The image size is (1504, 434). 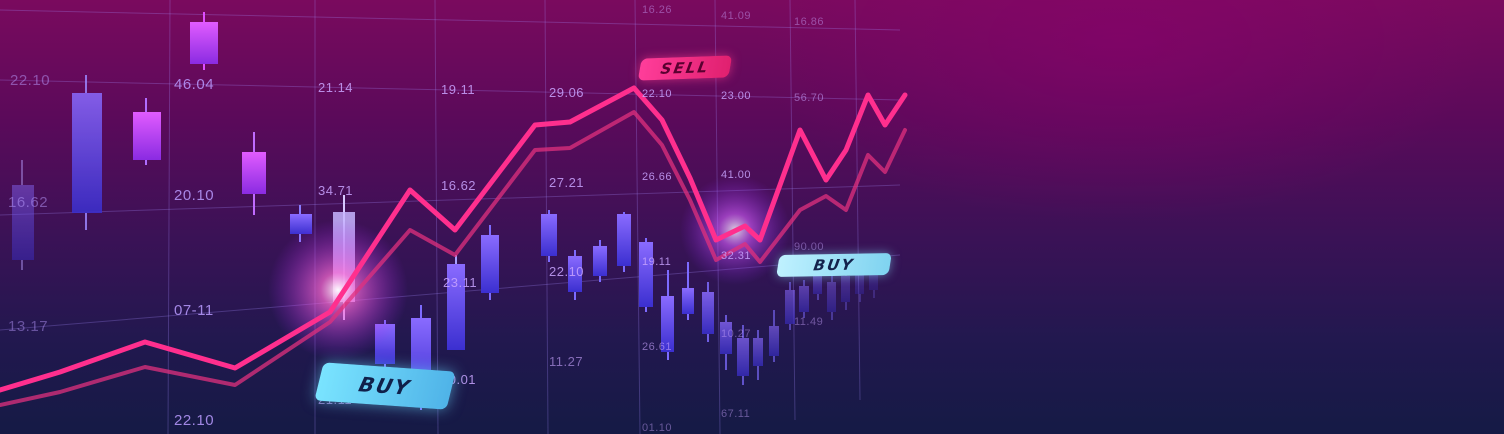 What do you see at coordinates (657, 347) in the screenshot?
I see `price-label: 26.61` at bounding box center [657, 347].